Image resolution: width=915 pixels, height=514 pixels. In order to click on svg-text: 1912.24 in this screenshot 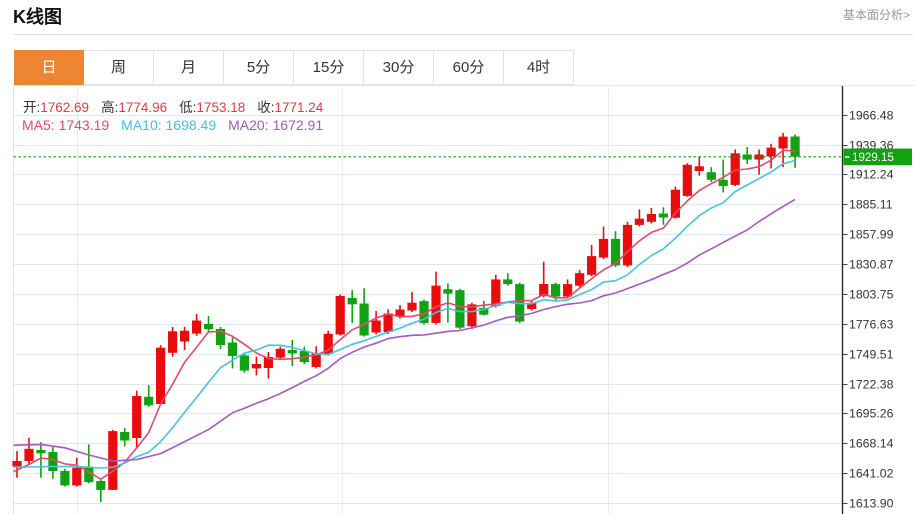, I will do `click(871, 175)`.